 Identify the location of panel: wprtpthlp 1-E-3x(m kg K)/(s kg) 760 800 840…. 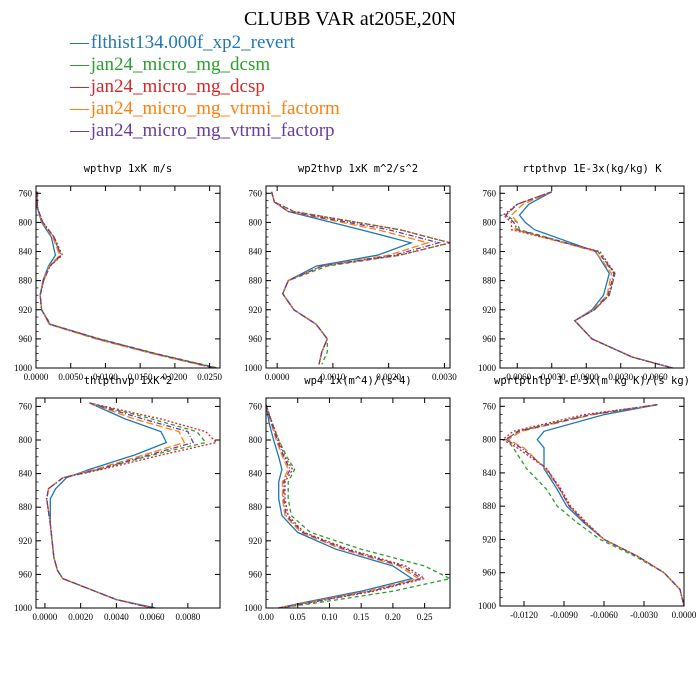
(587, 497).